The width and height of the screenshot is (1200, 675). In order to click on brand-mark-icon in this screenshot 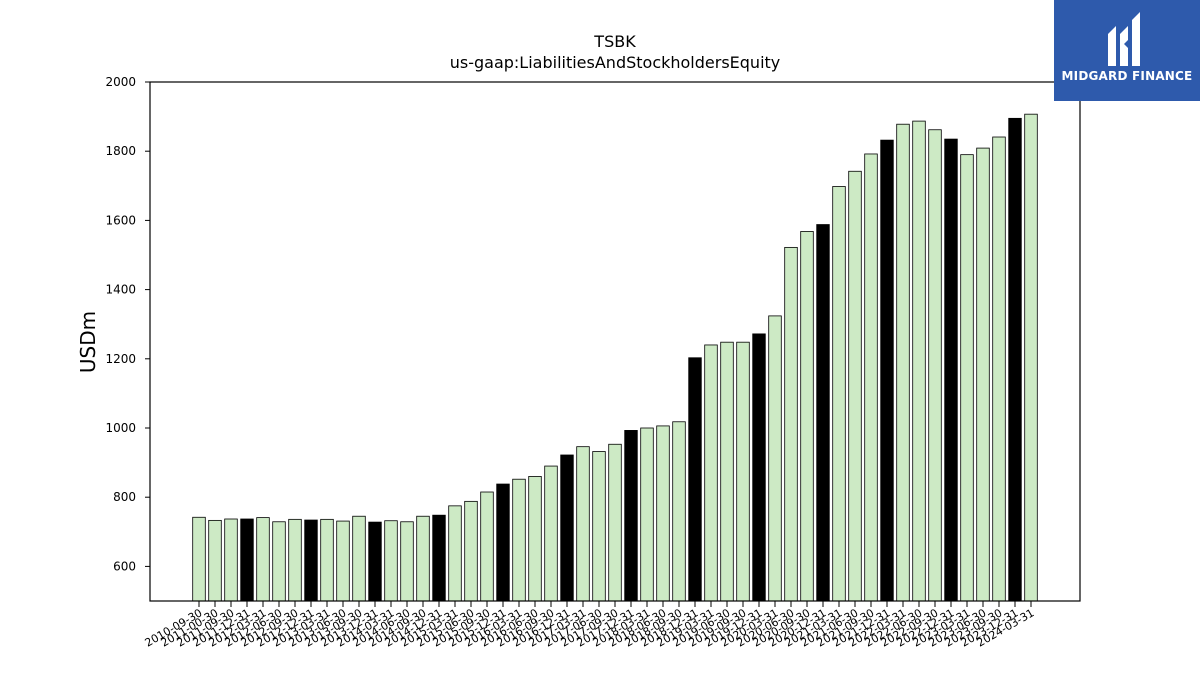, I will do `click(1124, 39)`.